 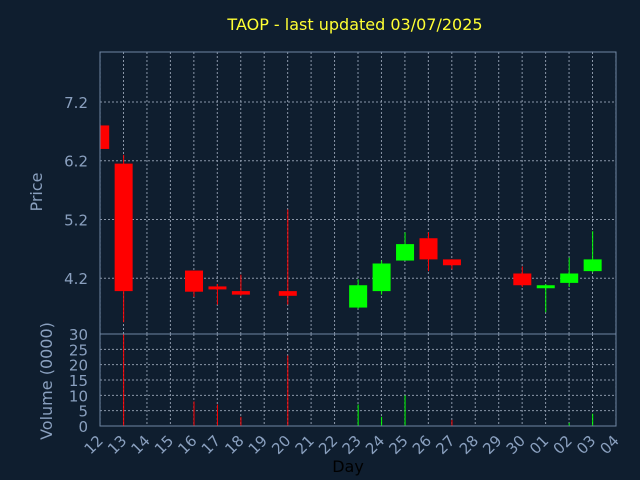 I want to click on x-tick-label: 29, so click(x=492, y=445).